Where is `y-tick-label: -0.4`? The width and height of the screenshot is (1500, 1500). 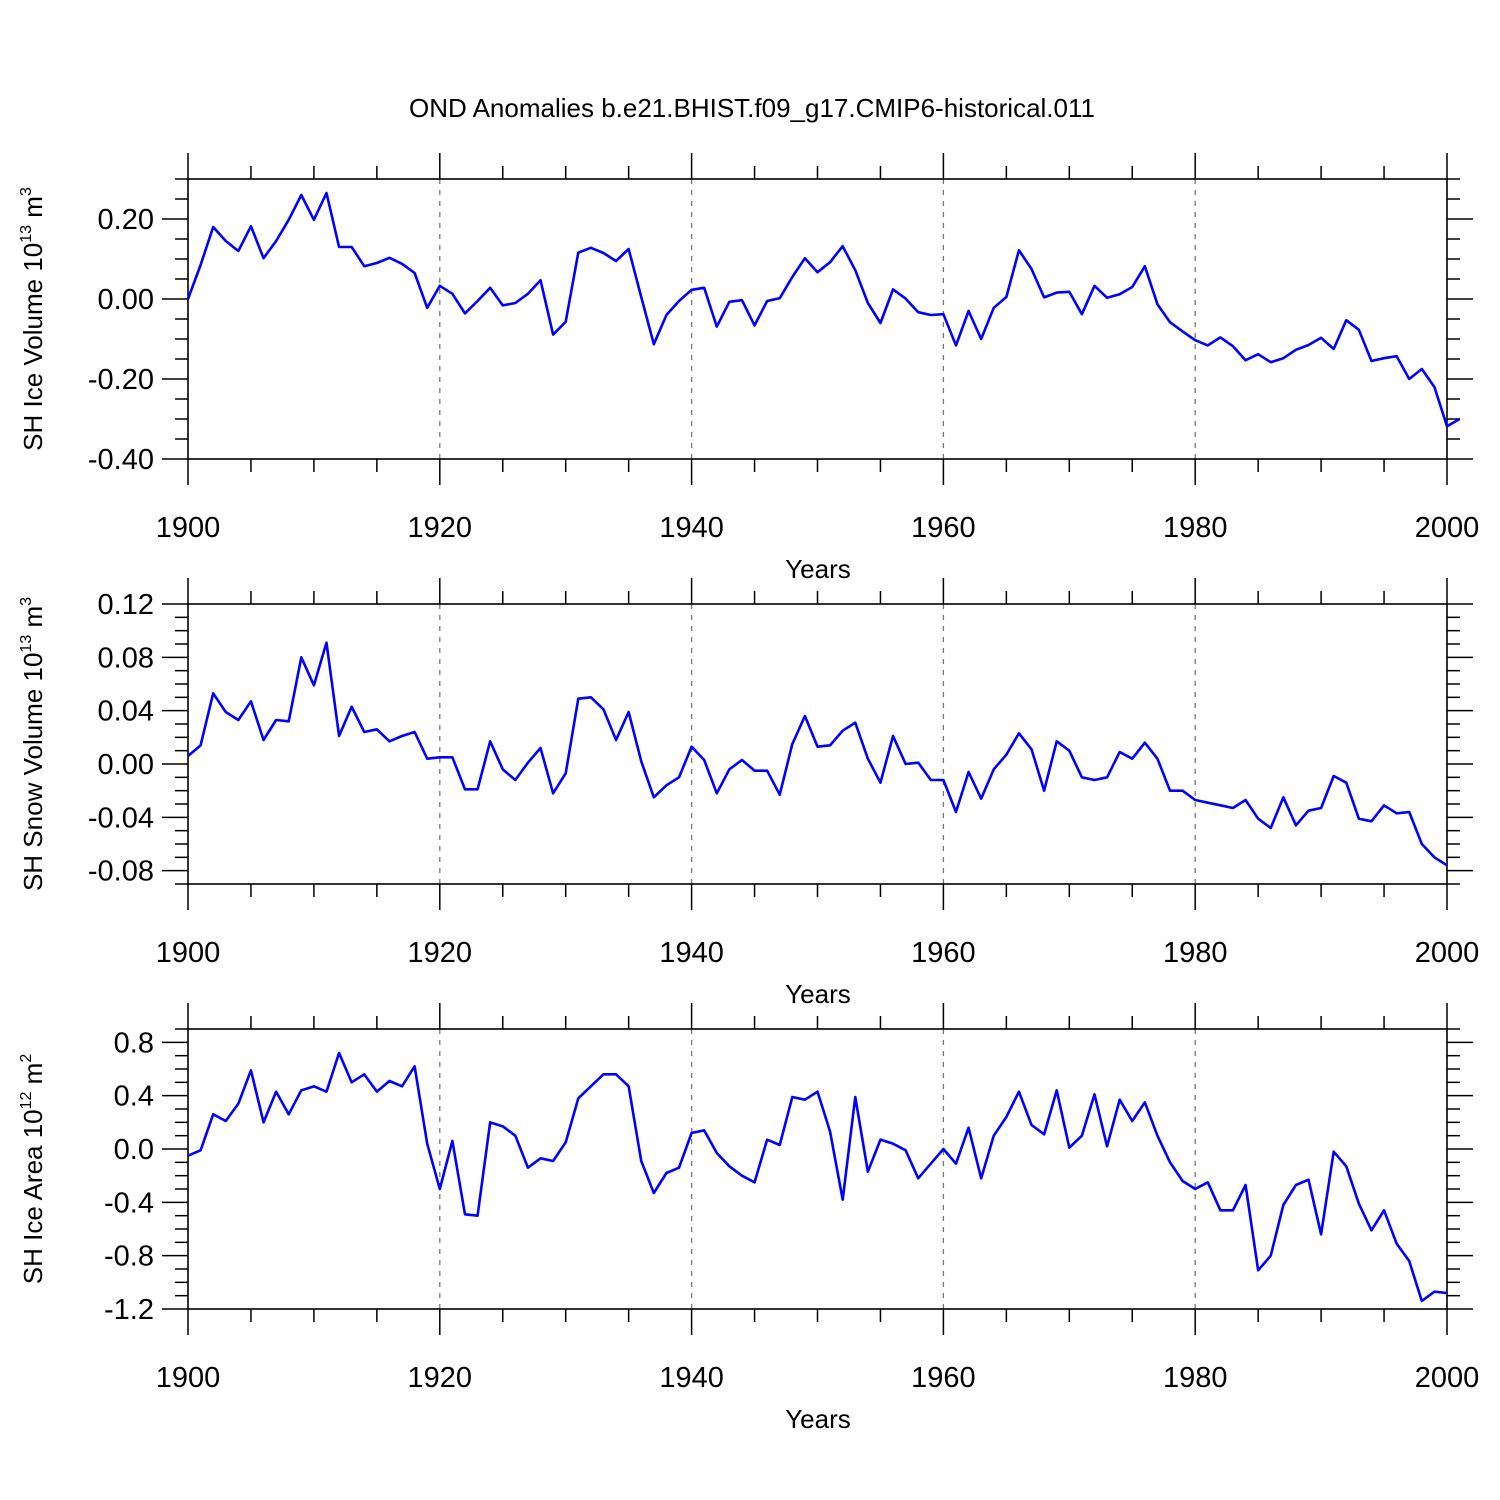 y-tick-label: -0.4 is located at coordinates (129, 1203).